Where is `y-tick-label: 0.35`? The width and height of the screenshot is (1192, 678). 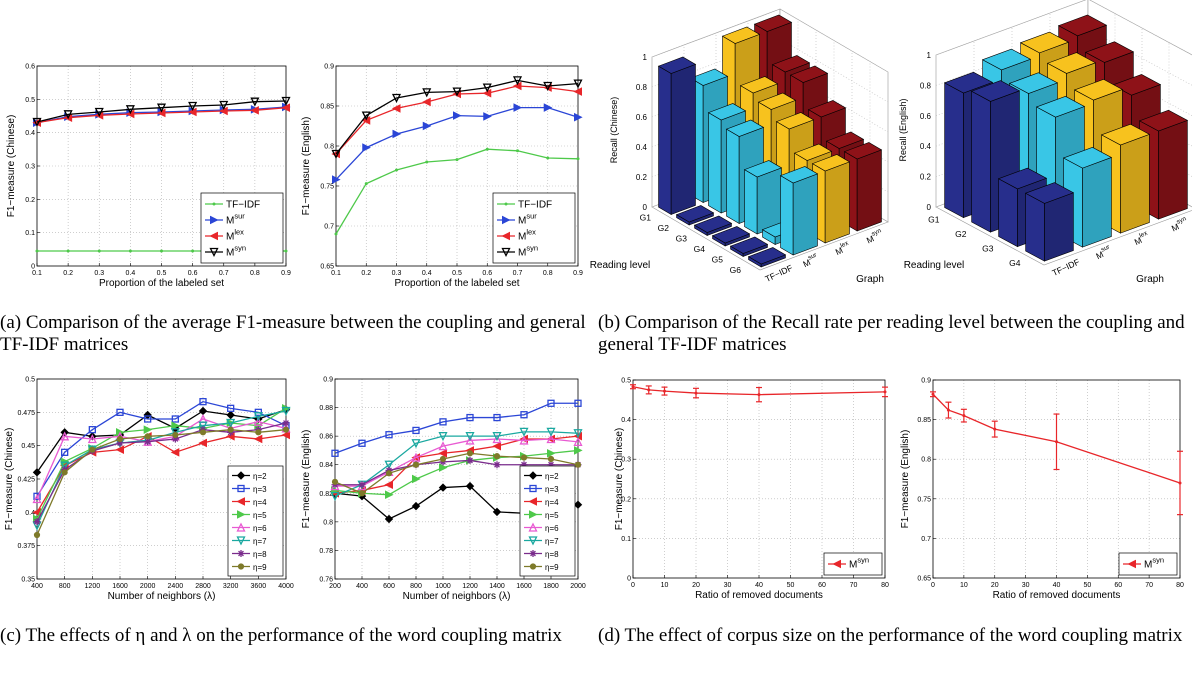 y-tick-label: 0.35 is located at coordinates (28, 580).